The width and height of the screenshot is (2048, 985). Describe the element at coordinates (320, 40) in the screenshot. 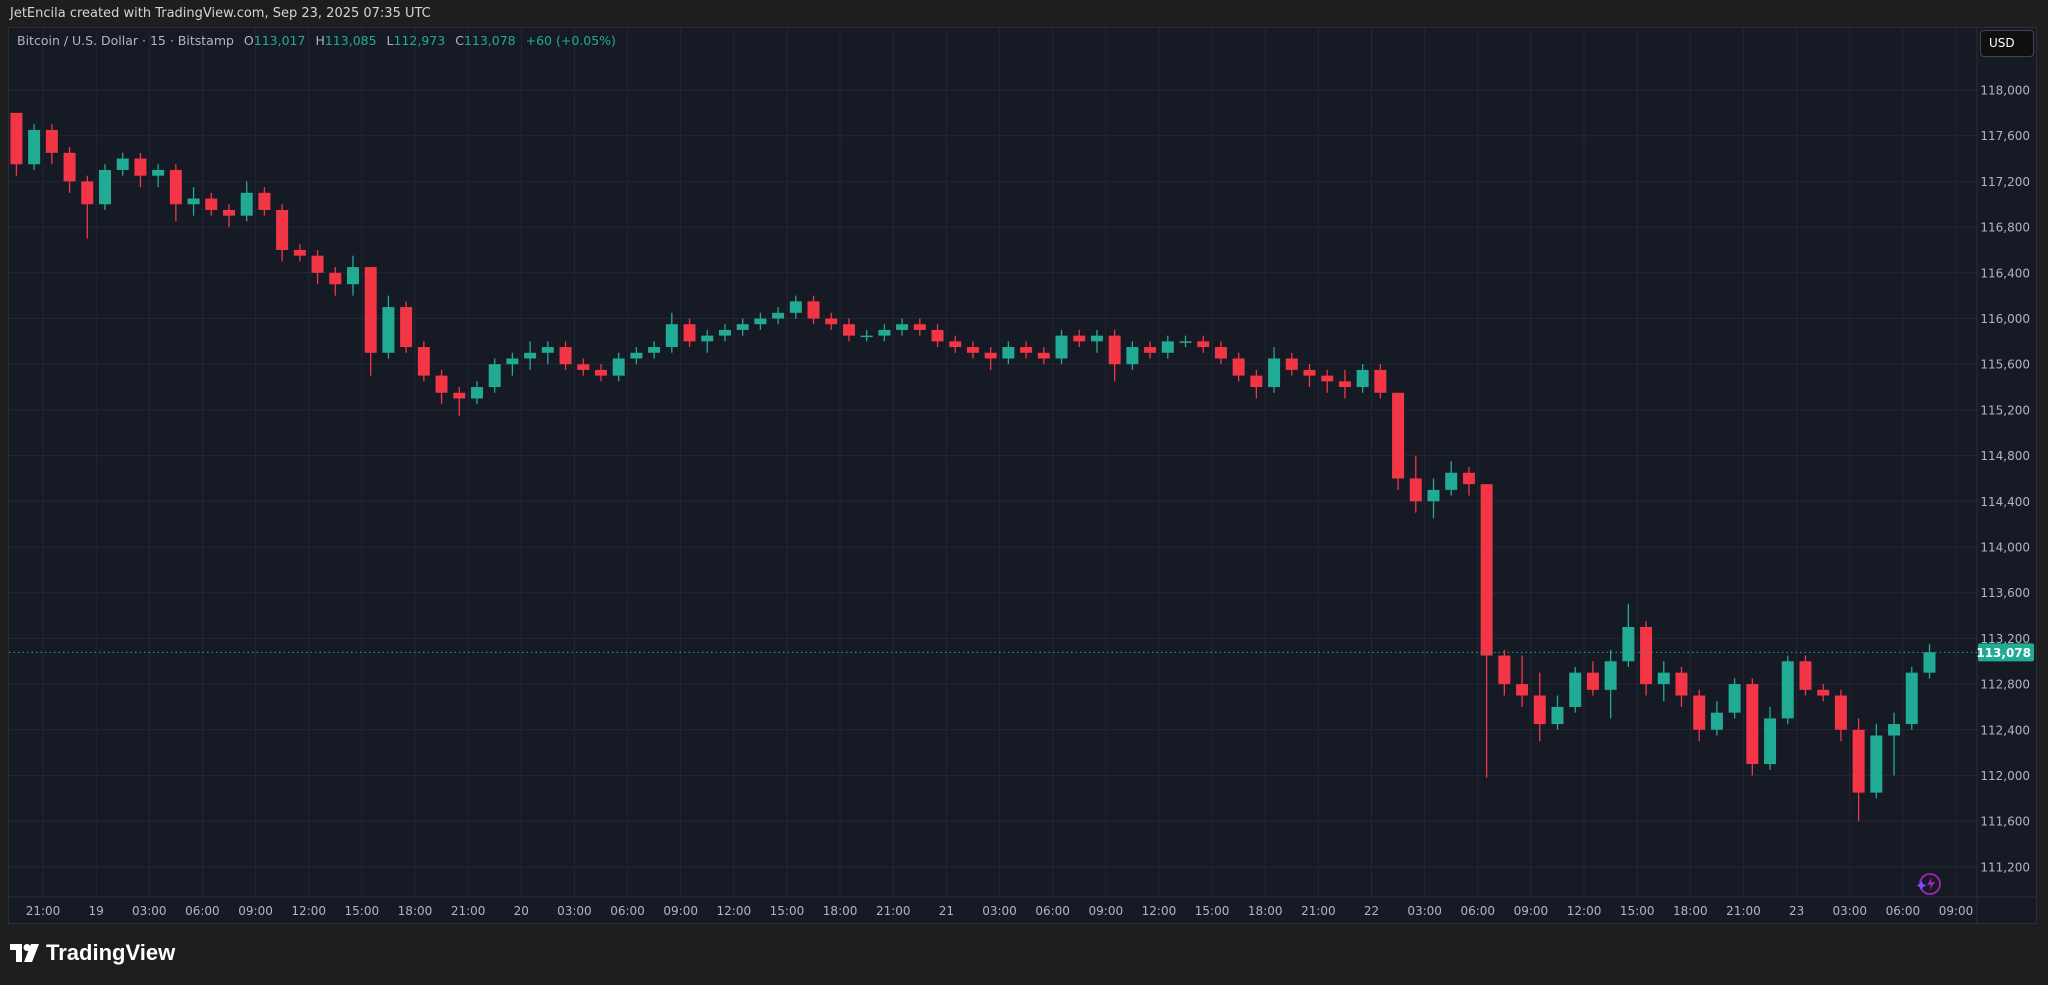

I see `high-label: H` at that location.